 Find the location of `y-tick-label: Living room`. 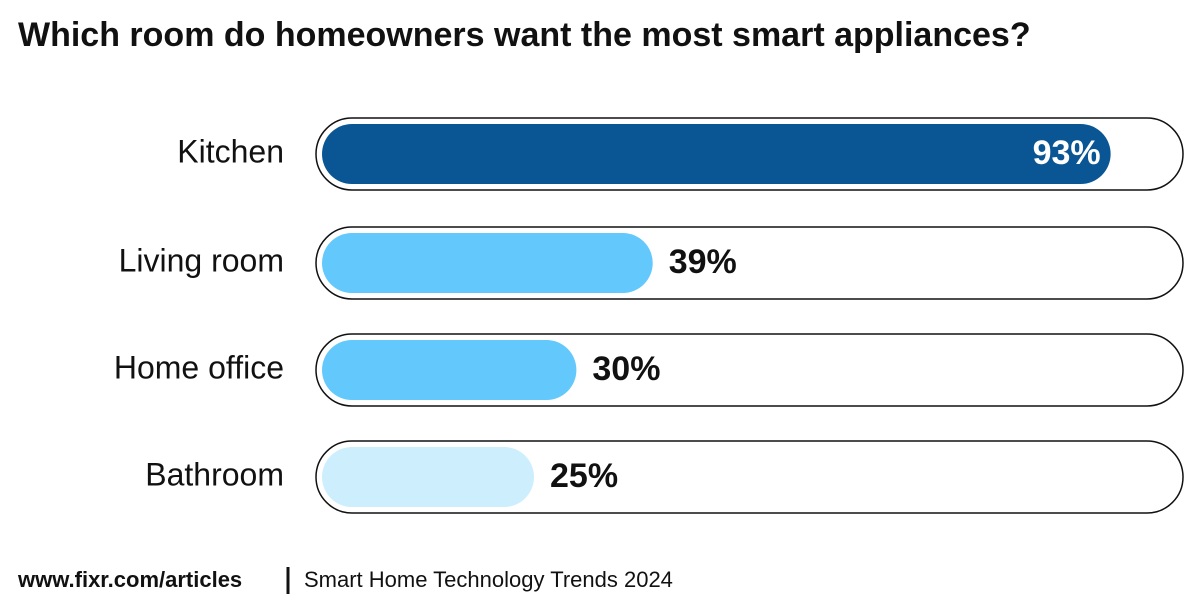

y-tick-label: Living room is located at coordinates (201, 260).